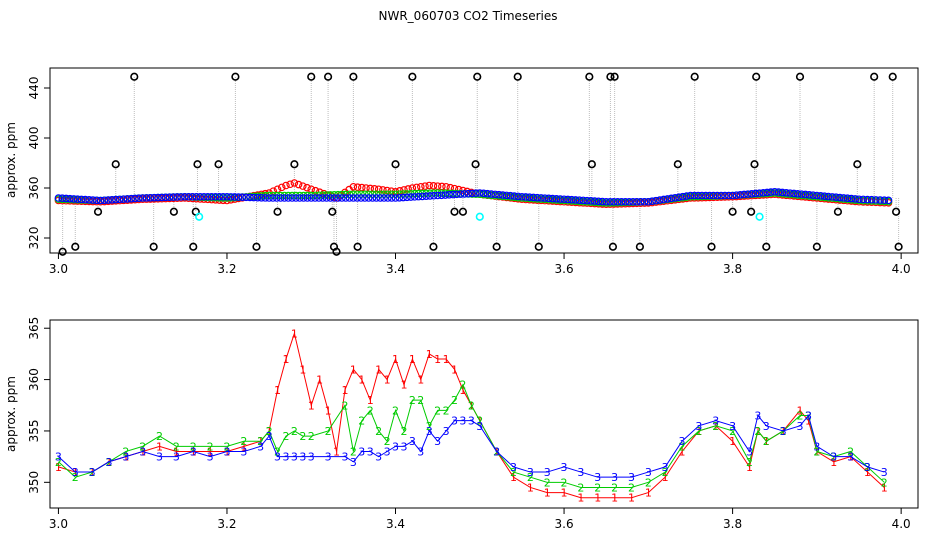 The width and height of the screenshot is (936, 540). Describe the element at coordinates (226, 269) in the screenshot. I see `top-x-tick-label: 3.2` at that location.